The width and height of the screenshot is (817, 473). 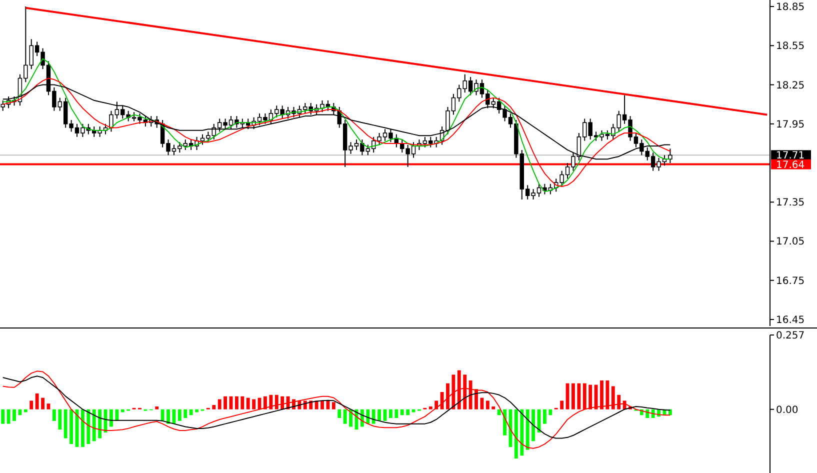 What do you see at coordinates (790, 156) in the screenshot?
I see `ref-line-label: 17.71` at bounding box center [790, 156].